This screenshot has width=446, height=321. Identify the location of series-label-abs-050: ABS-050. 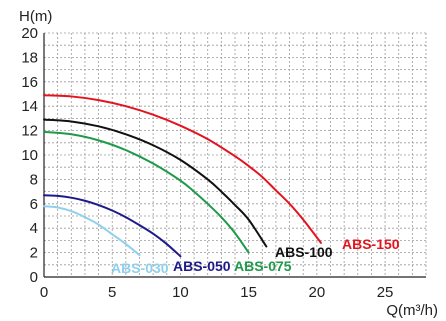
(202, 266).